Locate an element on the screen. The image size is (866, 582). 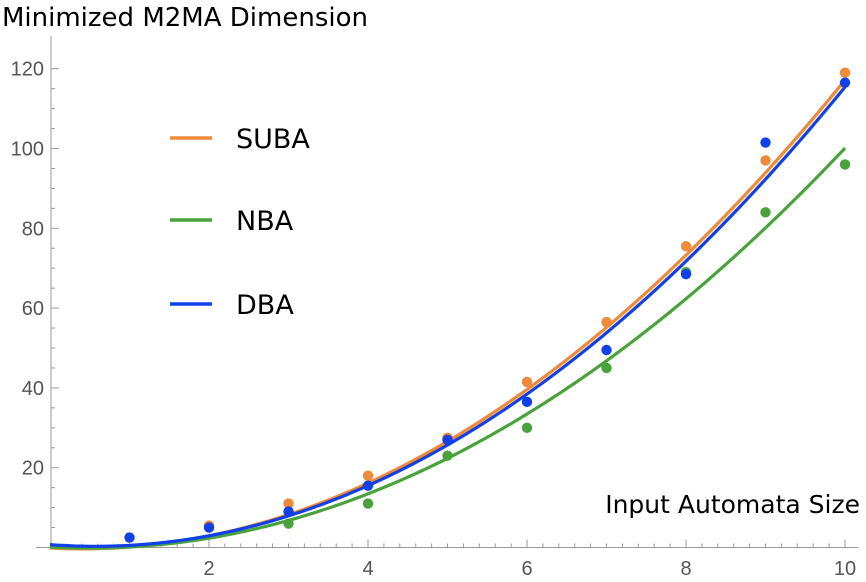
legend-label-nba: NBA is located at coordinates (265, 221).